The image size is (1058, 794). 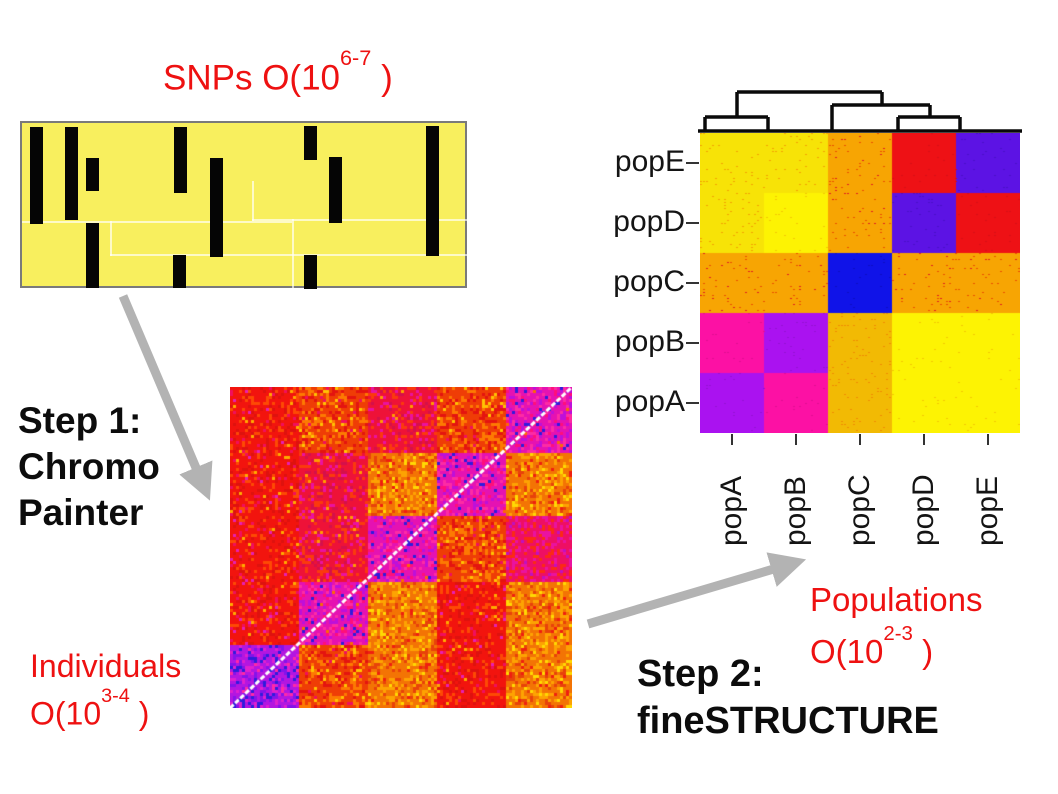 What do you see at coordinates (872, 645) in the screenshot?
I see `populations-line2: O(102-3 )` at bounding box center [872, 645].